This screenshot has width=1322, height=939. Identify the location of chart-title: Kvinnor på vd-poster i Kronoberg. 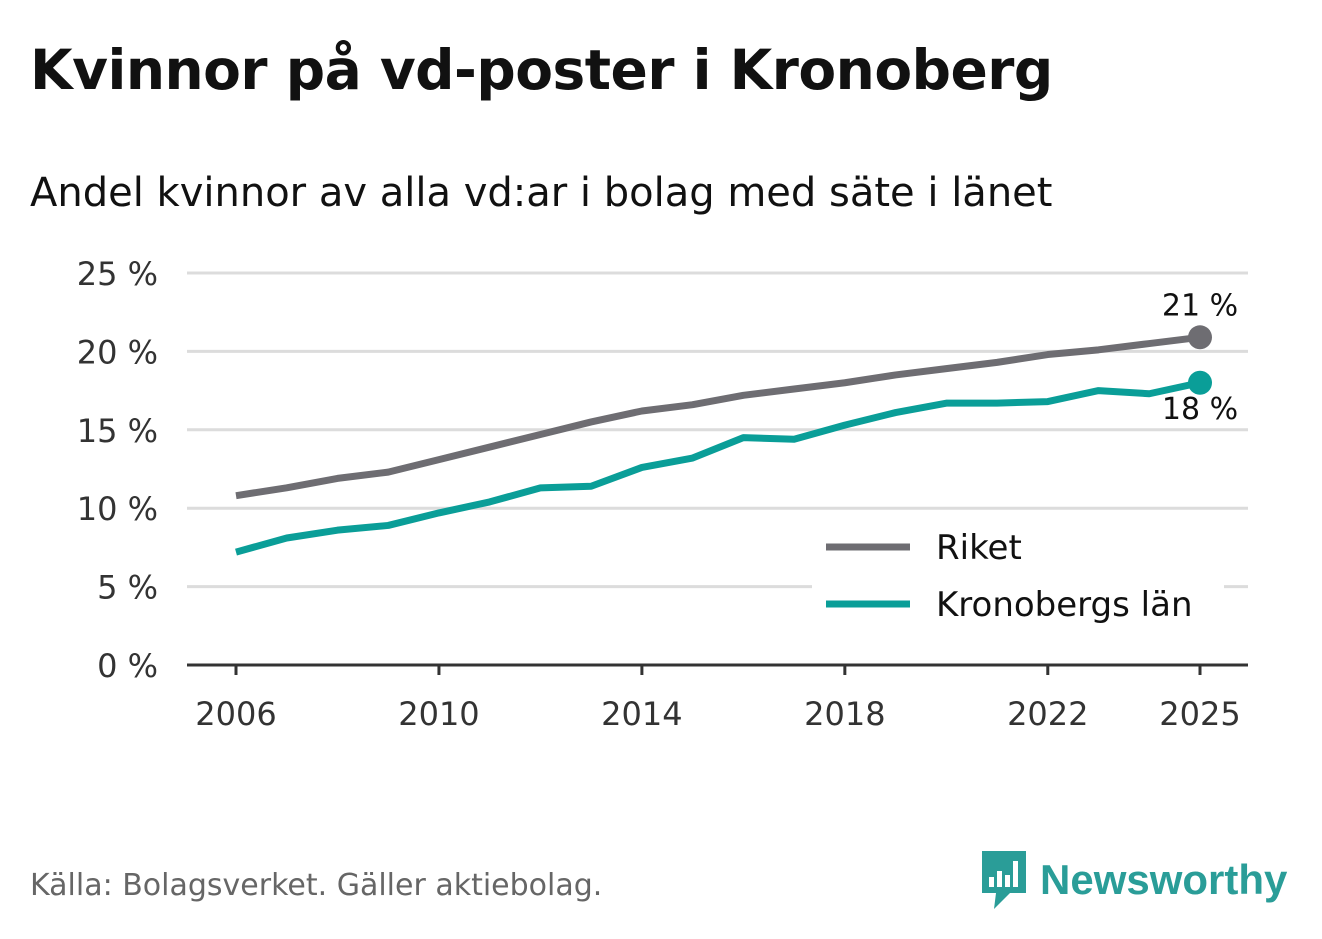
(541, 70).